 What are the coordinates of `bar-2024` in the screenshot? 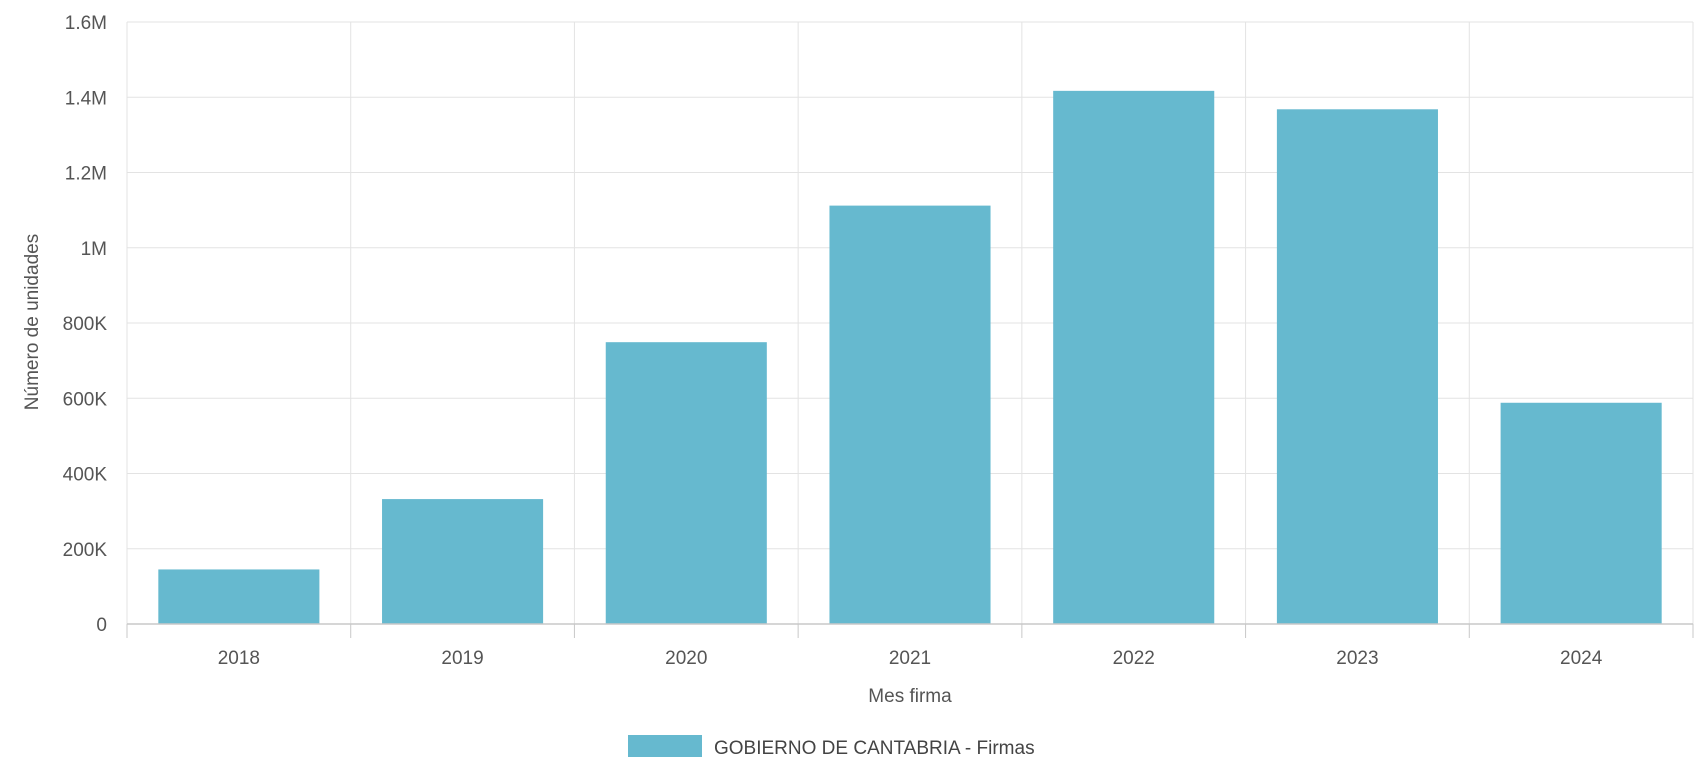 It's located at (1581, 513).